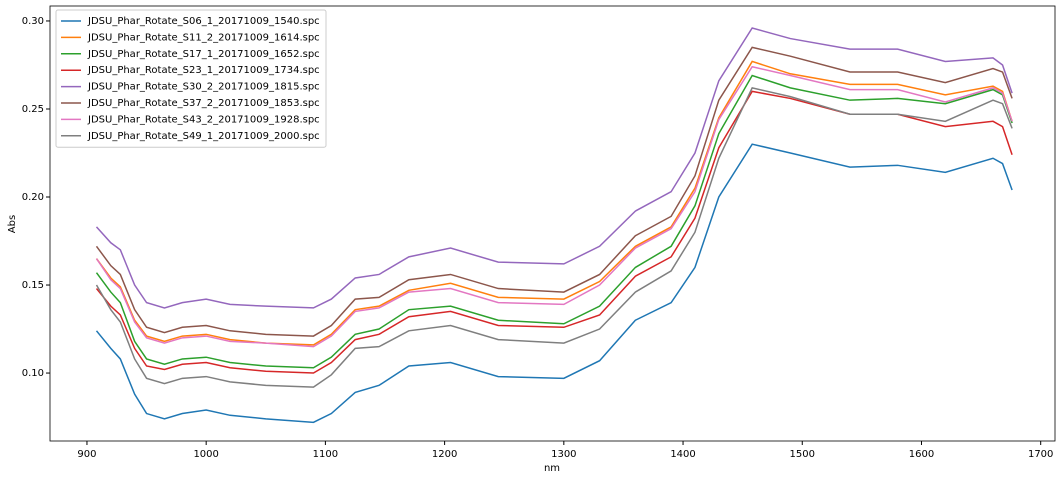  Describe the element at coordinates (203, 136) in the screenshot. I see `legend-label: JDSU_Phar_Rotate_S49_1_20171009_2000.spc` at that location.